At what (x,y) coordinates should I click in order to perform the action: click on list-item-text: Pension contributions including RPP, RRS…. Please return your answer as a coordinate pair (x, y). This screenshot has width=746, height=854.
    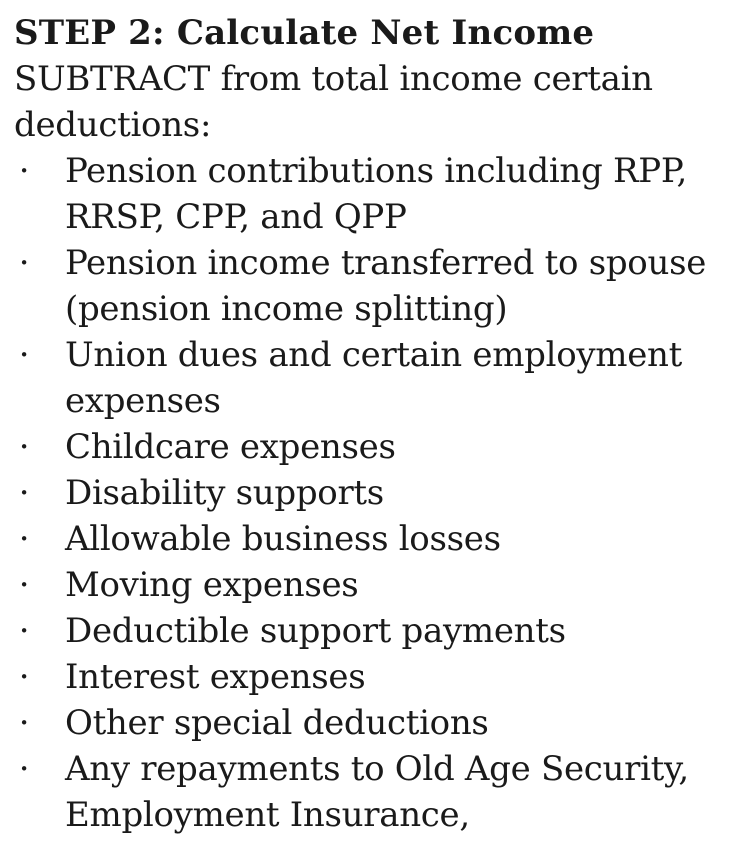
    Looking at the image, I should click on (376, 194).